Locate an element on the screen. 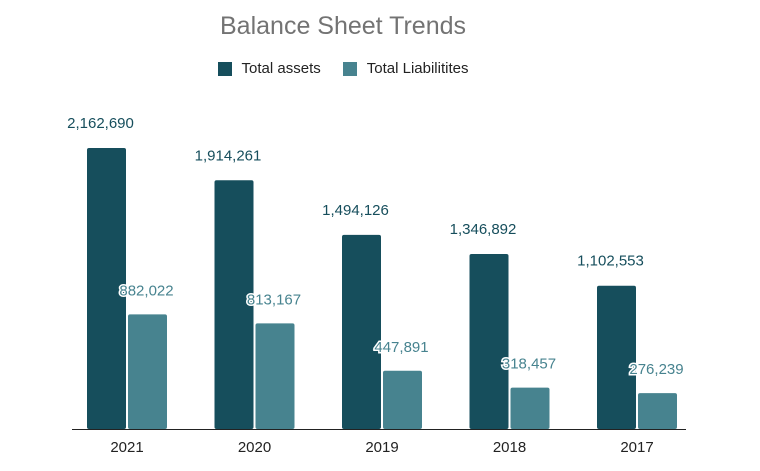  legend-label-total-liabilities: Total Liabilitites is located at coordinates (417, 68).